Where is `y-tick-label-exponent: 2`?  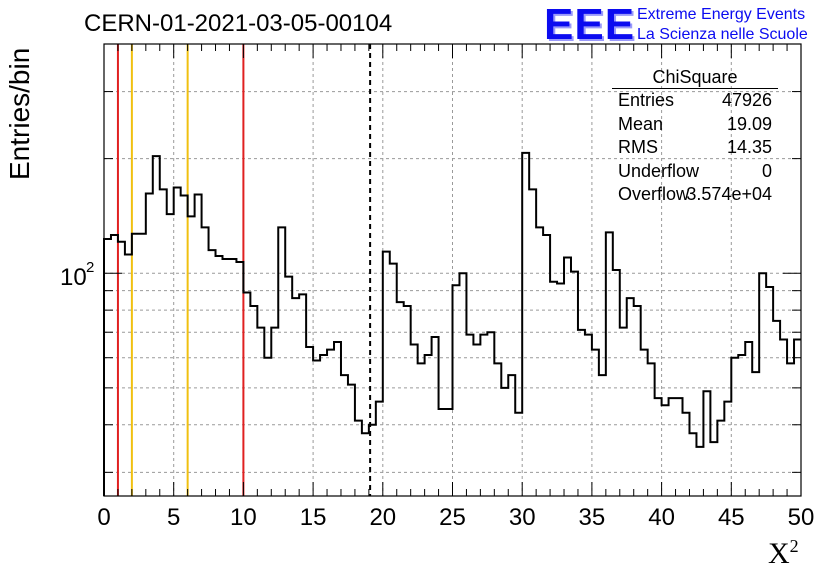
y-tick-label-exponent: 2 is located at coordinates (90, 267).